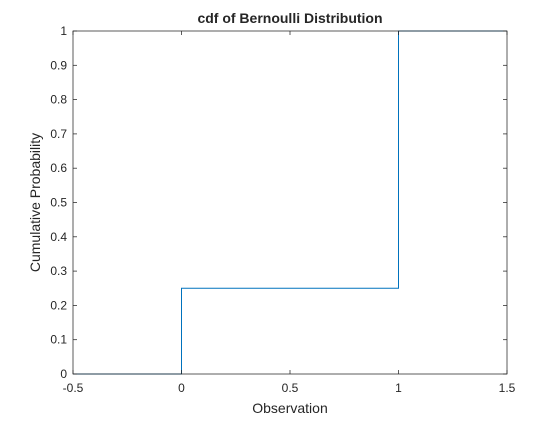  I want to click on x-tick-label: 0, so click(181, 388).